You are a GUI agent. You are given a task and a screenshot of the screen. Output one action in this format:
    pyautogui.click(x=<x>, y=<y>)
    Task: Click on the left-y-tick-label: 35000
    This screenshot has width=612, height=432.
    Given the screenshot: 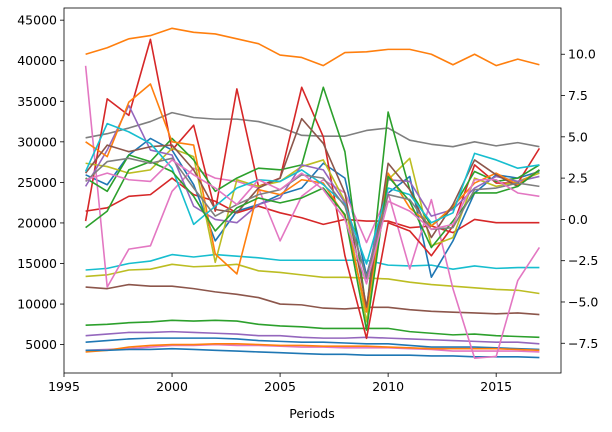 What is the action you would take?
    pyautogui.click(x=37, y=101)
    